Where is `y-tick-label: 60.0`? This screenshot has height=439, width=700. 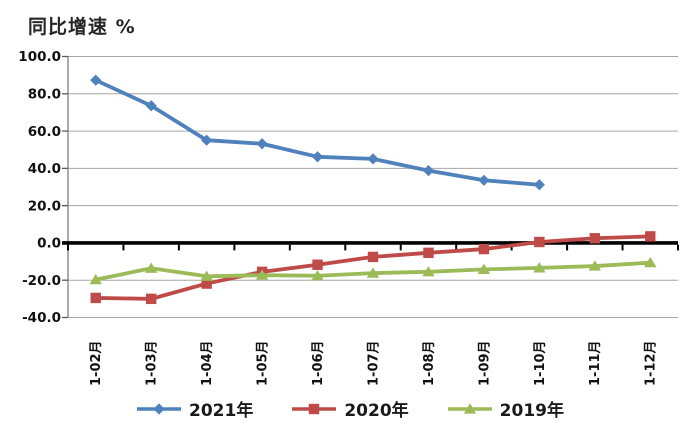
y-tick-label: 60.0 is located at coordinates (44, 132).